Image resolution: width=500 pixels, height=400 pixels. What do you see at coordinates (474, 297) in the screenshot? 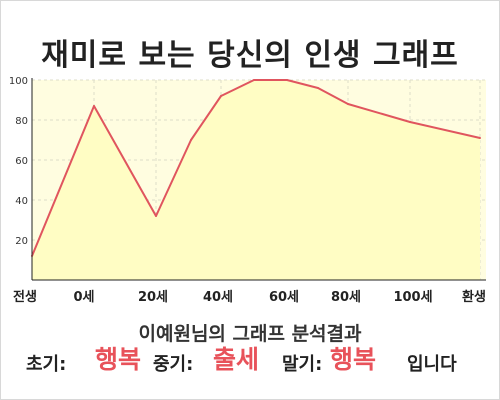
I see `x-tick-label-7: 환생` at bounding box center [474, 297].